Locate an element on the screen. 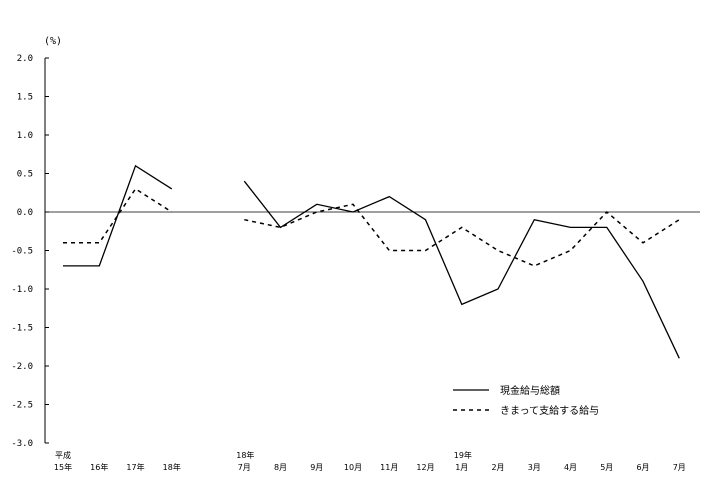  x-tick-label: 10月 is located at coordinates (353, 467).